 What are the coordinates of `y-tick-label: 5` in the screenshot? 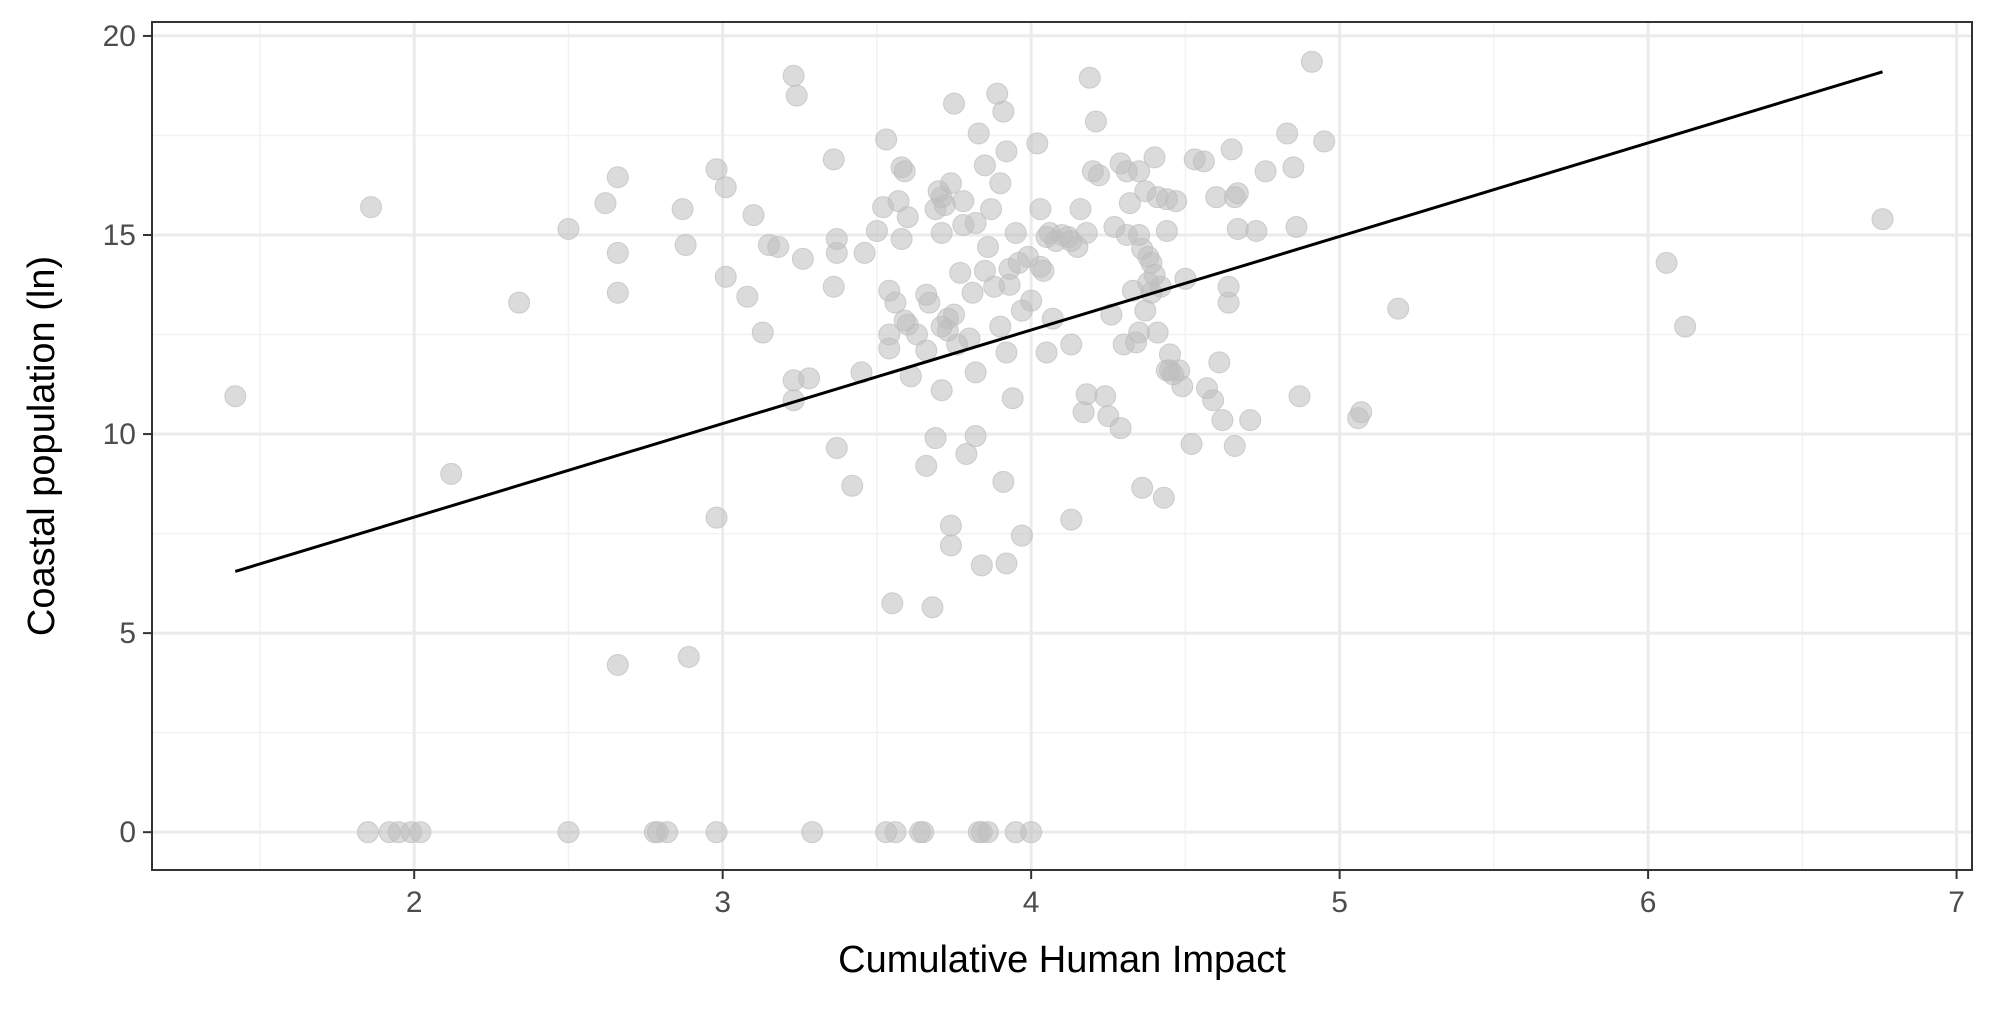 It's located at (127, 633).